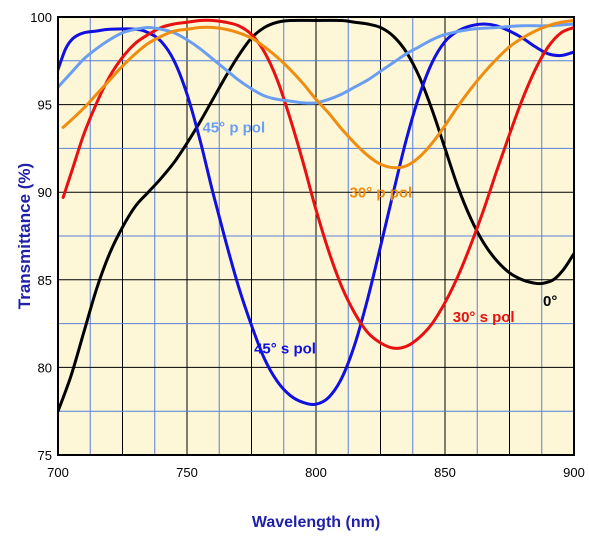 The height and width of the screenshot is (539, 589). What do you see at coordinates (381, 192) in the screenshot?
I see `series-label-4: 30° p pol` at bounding box center [381, 192].